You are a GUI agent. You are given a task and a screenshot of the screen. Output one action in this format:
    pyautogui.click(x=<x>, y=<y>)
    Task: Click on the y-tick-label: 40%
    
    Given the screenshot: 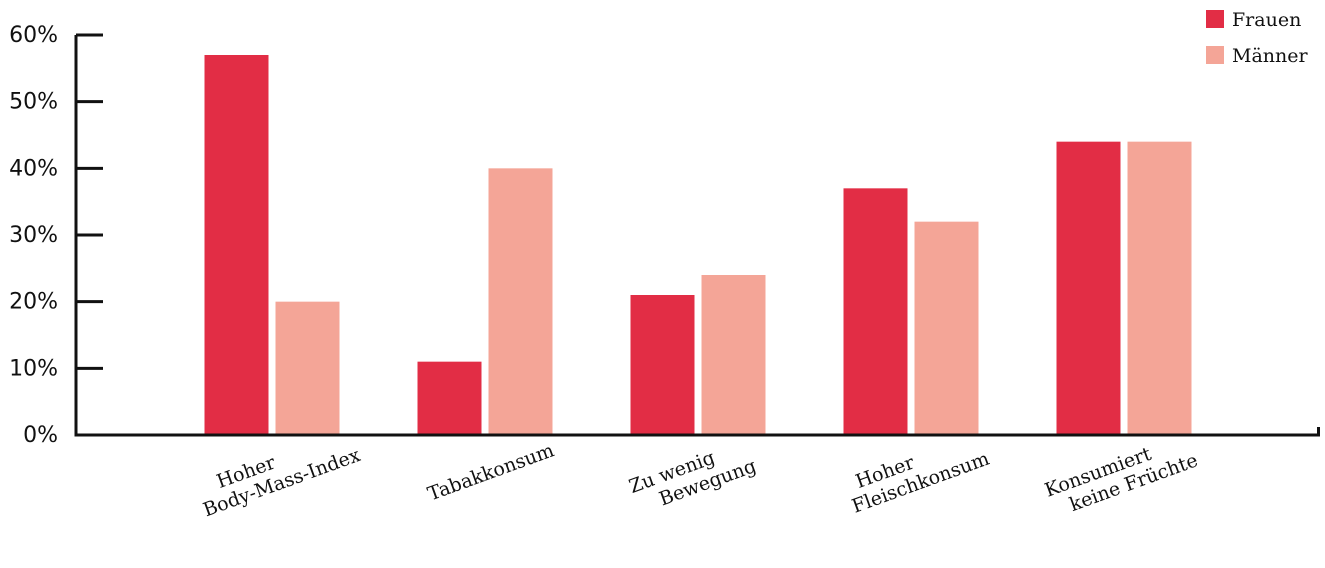 What is the action you would take?
    pyautogui.click(x=33, y=168)
    